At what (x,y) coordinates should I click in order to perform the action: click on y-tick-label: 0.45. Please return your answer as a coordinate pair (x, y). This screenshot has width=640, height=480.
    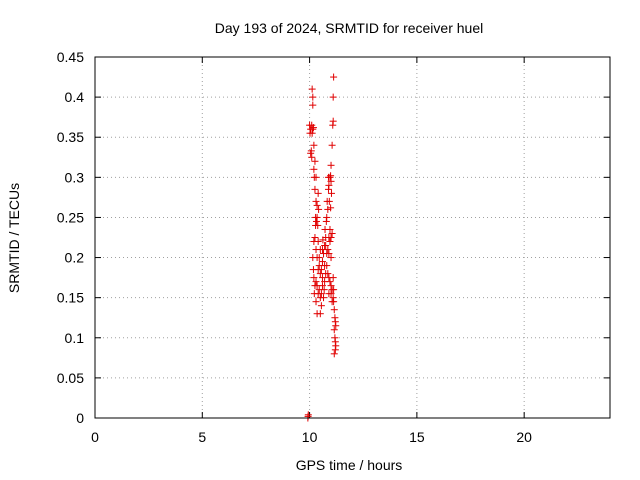
    Looking at the image, I should click on (70, 57).